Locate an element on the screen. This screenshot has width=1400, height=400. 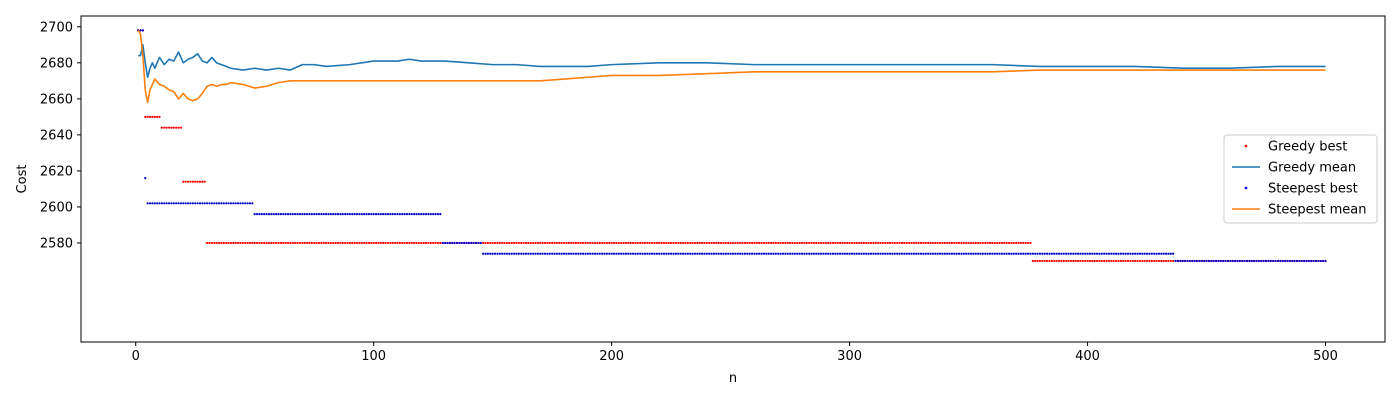
y-tick-label: 2620 is located at coordinates (56, 171).